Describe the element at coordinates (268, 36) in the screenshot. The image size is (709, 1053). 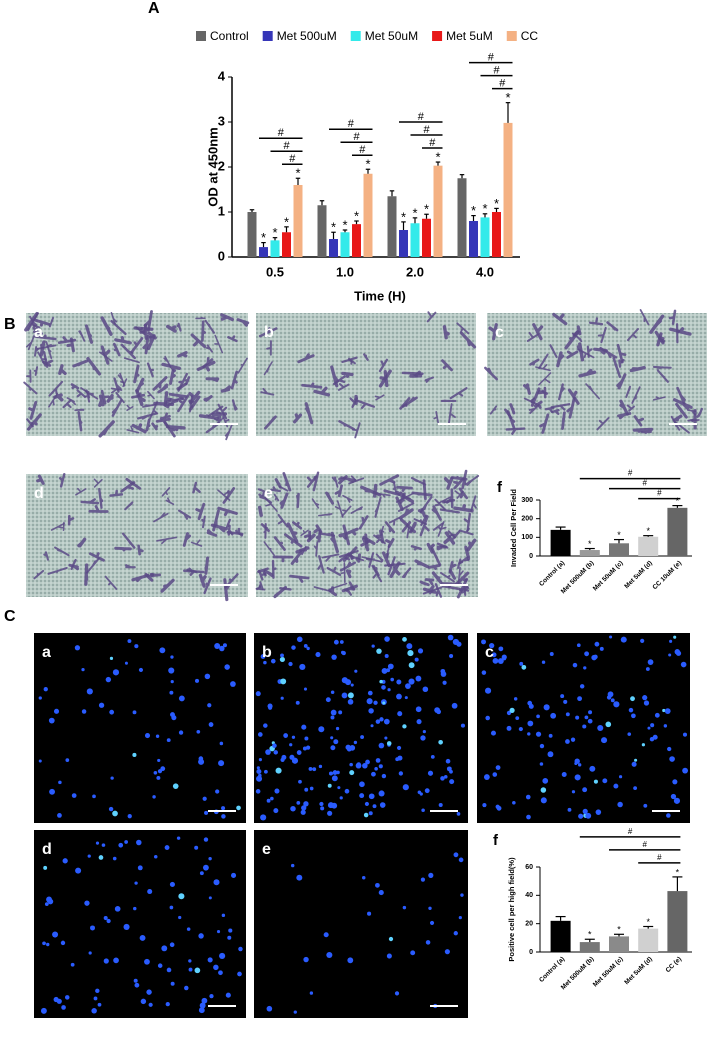
I see `legend-swatch` at that location.